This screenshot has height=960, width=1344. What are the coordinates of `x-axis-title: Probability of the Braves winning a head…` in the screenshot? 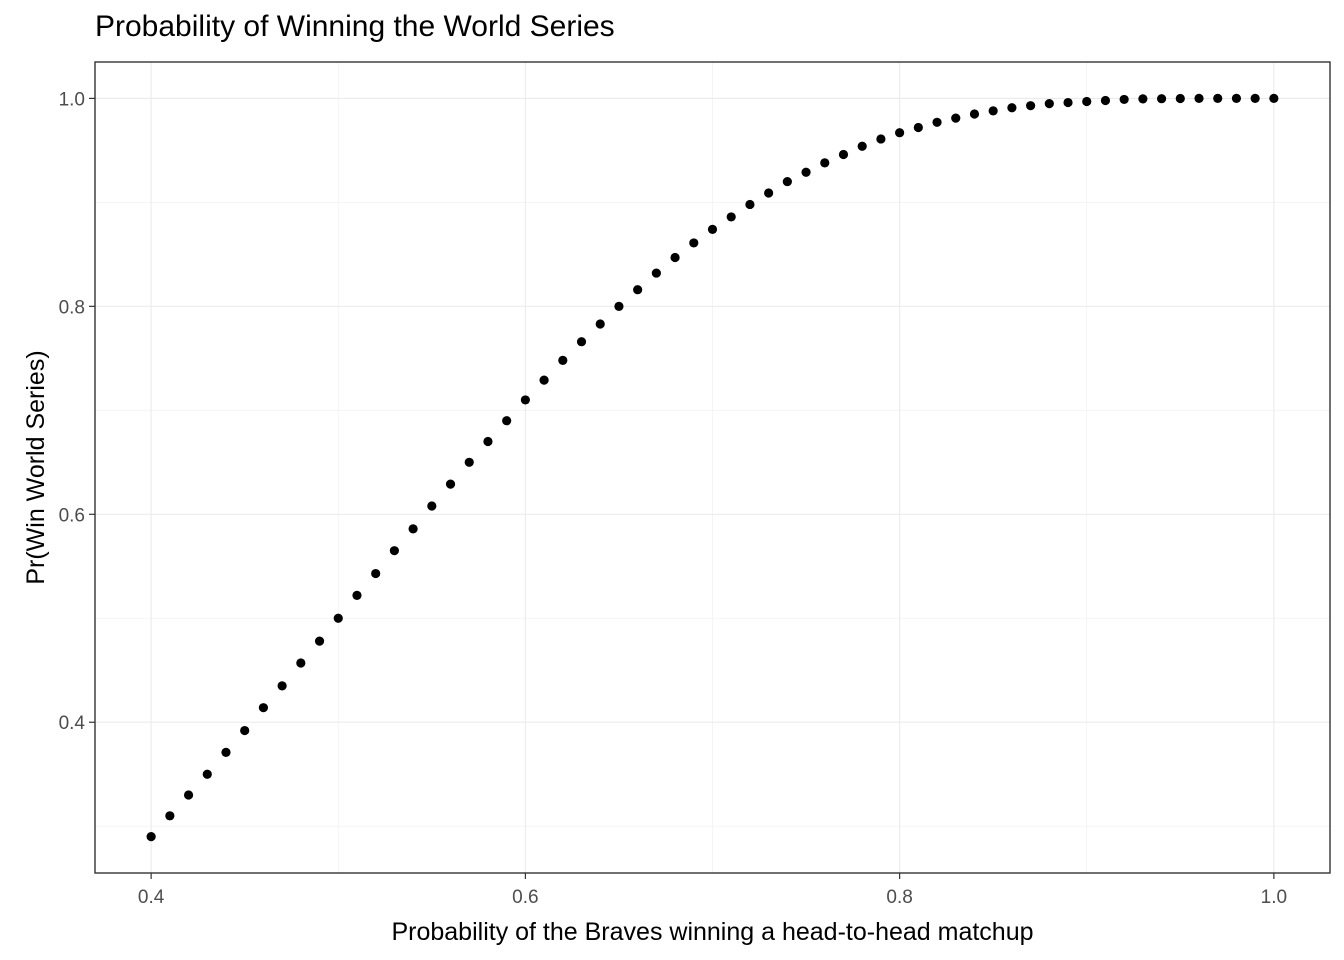 It's located at (712, 932).